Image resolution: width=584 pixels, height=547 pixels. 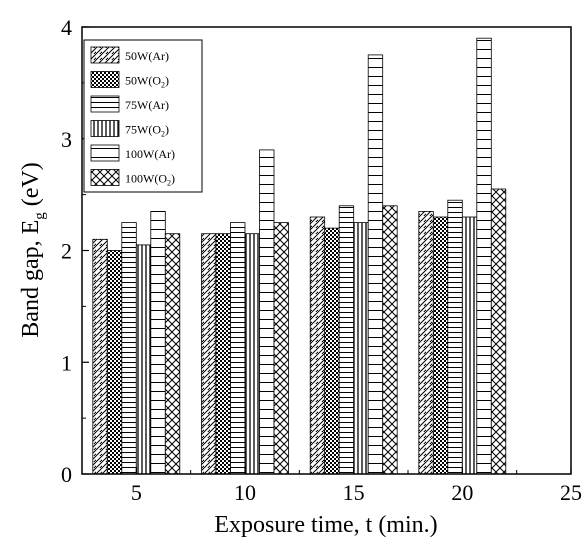 I want to click on bar-50W(Ar)-t5, so click(x=100, y=356).